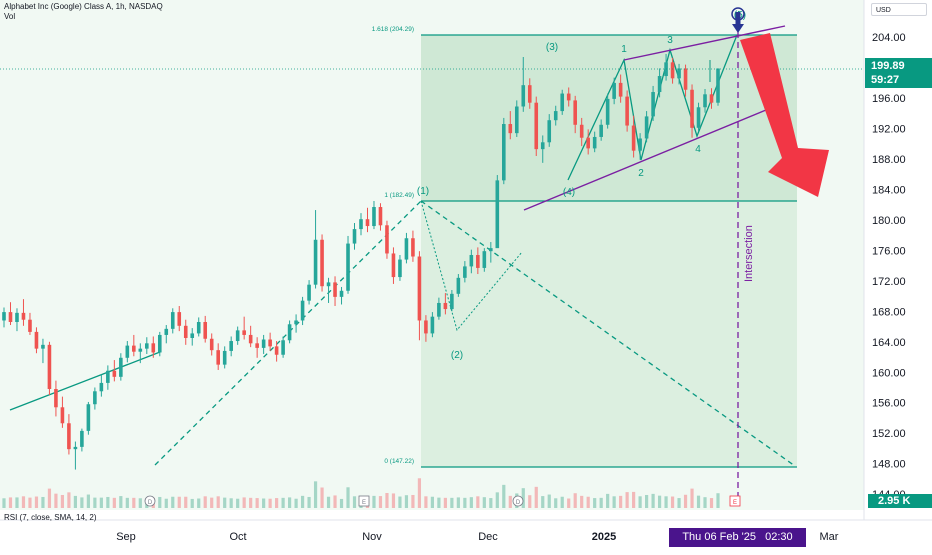 The width and height of the screenshot is (932, 555). Describe the element at coordinates (477, 537) in the screenshot. I see `time-axis-labels: Sep Oct Nov Dec 2025 Mar` at that location.